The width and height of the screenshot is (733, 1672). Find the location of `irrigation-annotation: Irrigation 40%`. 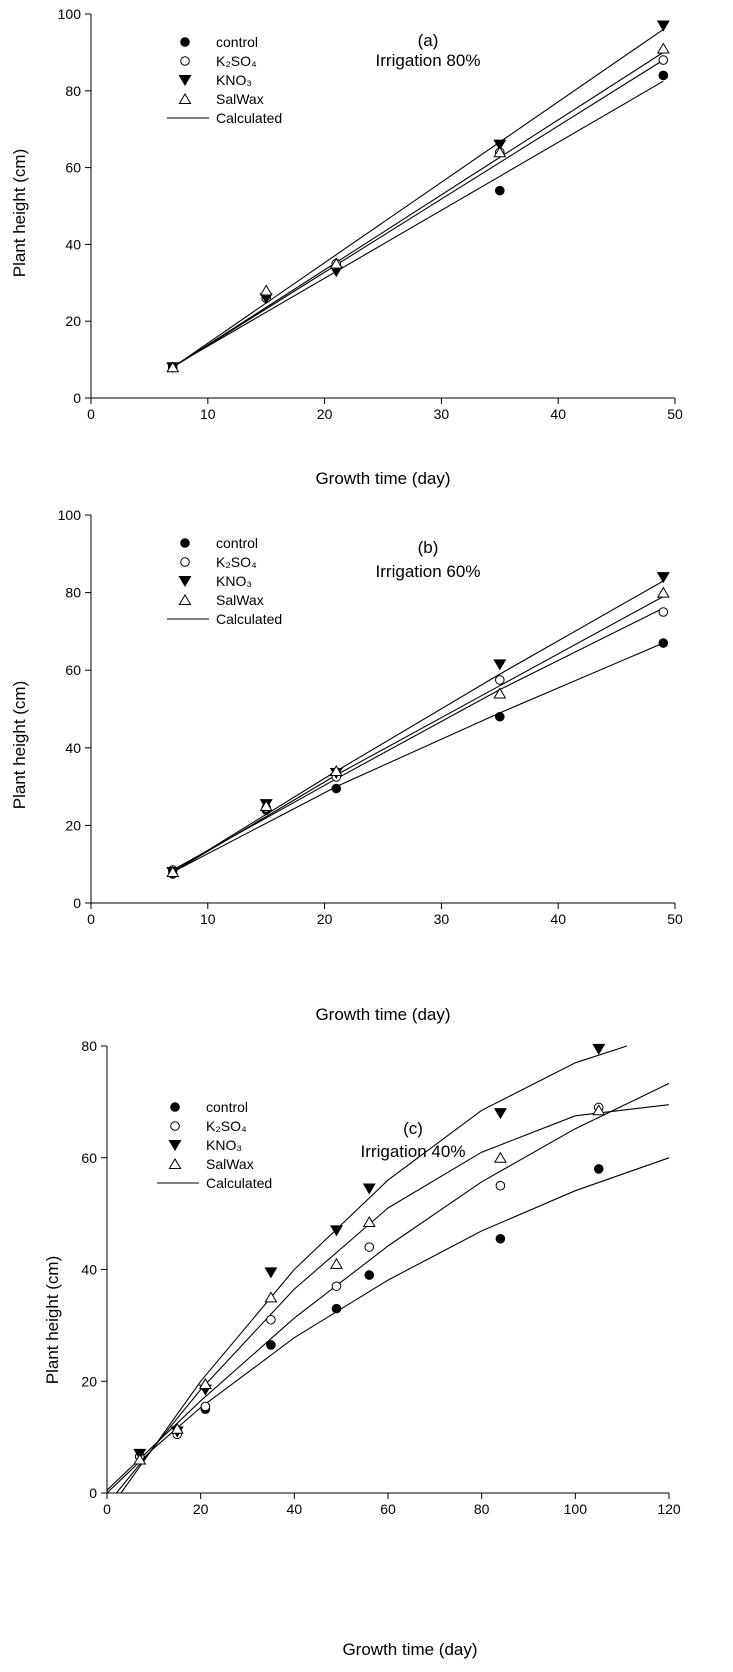

irrigation-annotation: Irrigation 40% is located at coordinates (413, 1151).